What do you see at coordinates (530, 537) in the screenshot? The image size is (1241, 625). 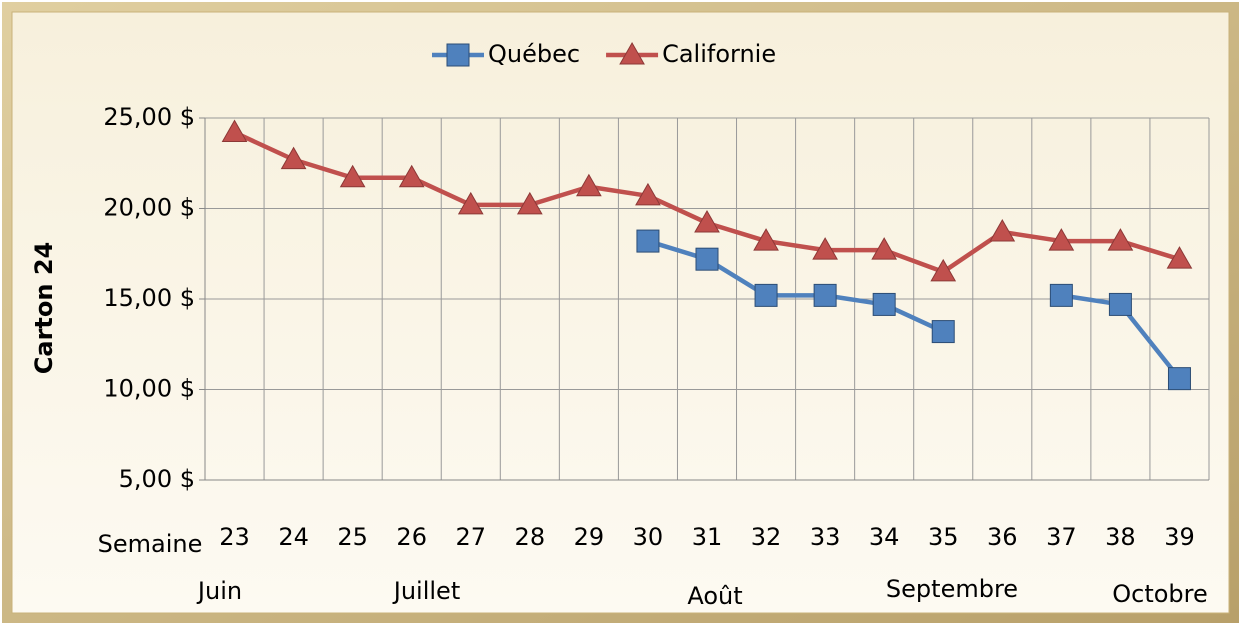 I see `x-tick-label: 28` at bounding box center [530, 537].